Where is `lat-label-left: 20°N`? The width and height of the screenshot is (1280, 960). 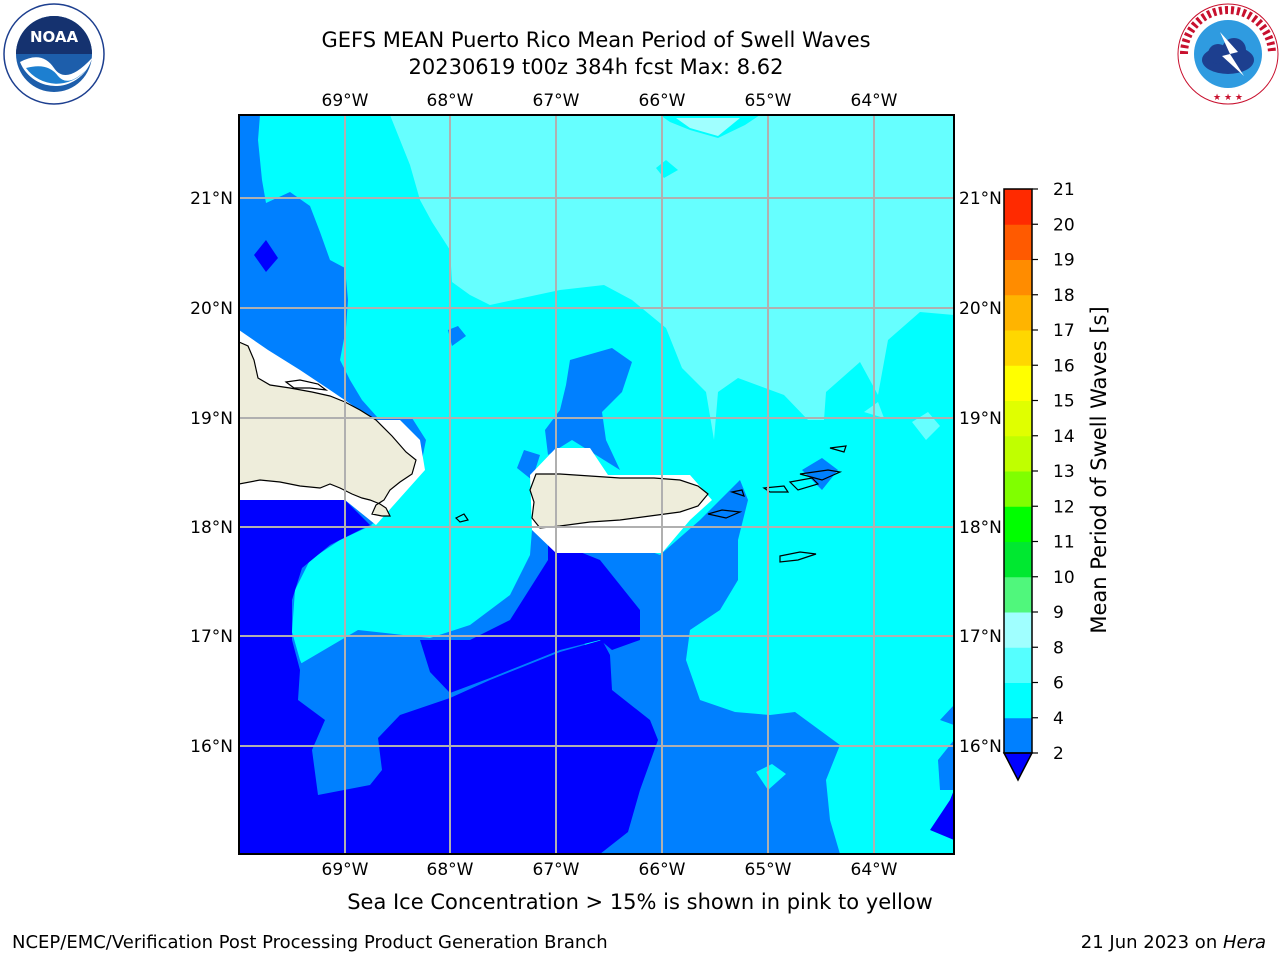
lat-label-left: 20°N is located at coordinates (211, 309).